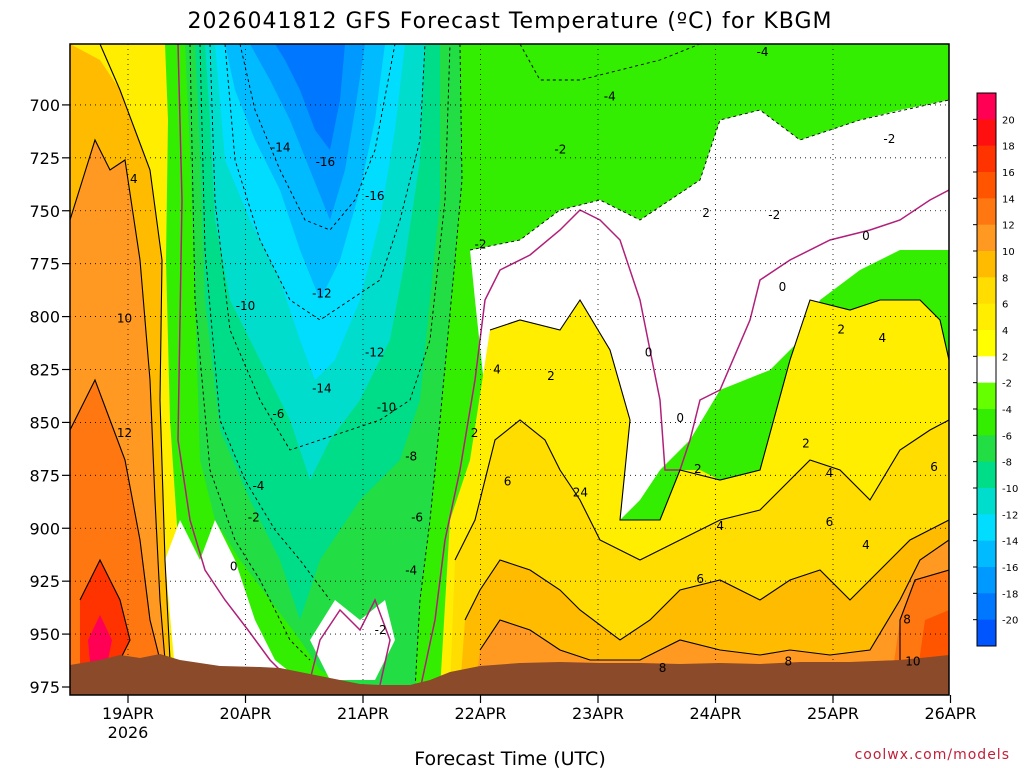 This screenshot has height=768, width=1024. What do you see at coordinates (363, 713) in the screenshot?
I see `x-tick-label: 21APR` at bounding box center [363, 713].